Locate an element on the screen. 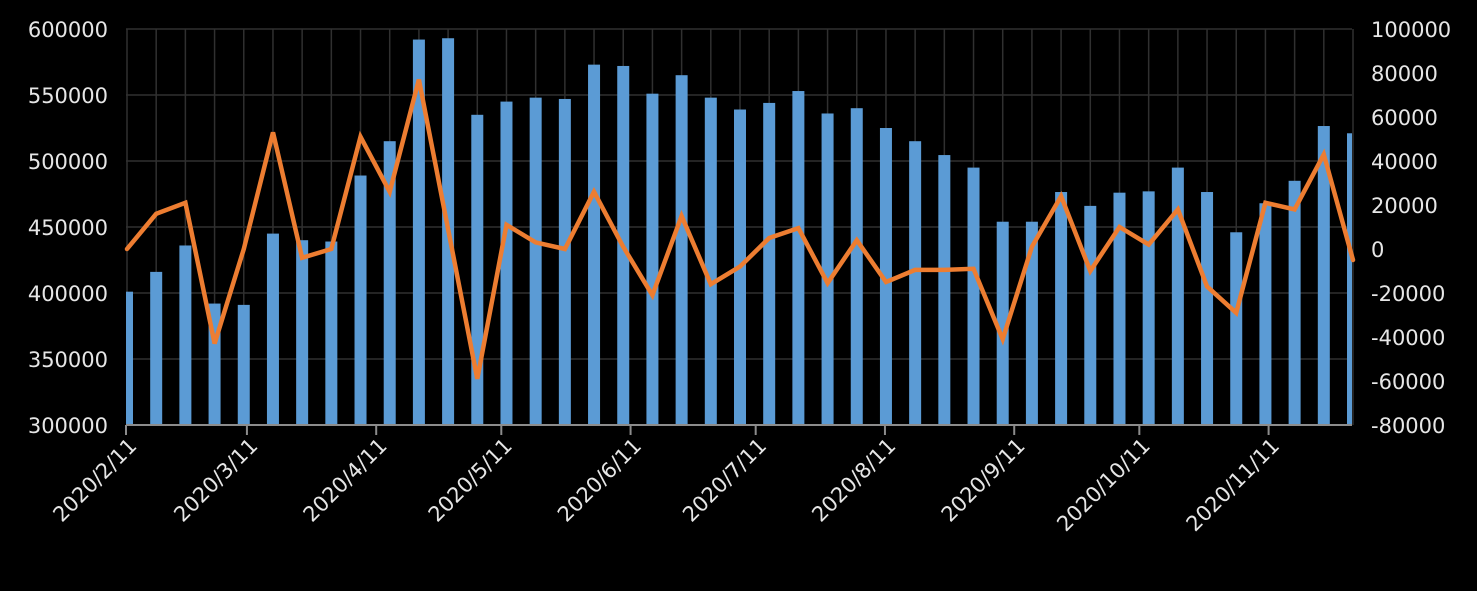 Image resolution: width=1477 pixels, height=591 pixels. left-y-tick-label: 550000 is located at coordinates (68, 96).